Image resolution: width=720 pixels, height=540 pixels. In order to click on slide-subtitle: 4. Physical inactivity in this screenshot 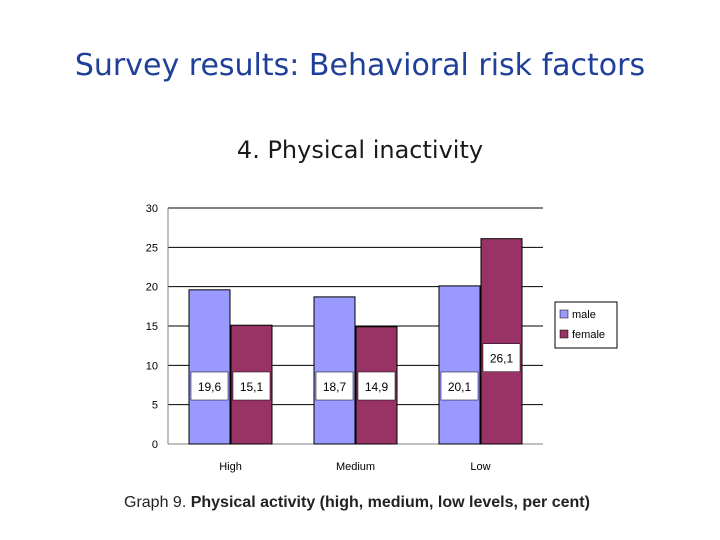, I will do `click(360, 150)`.